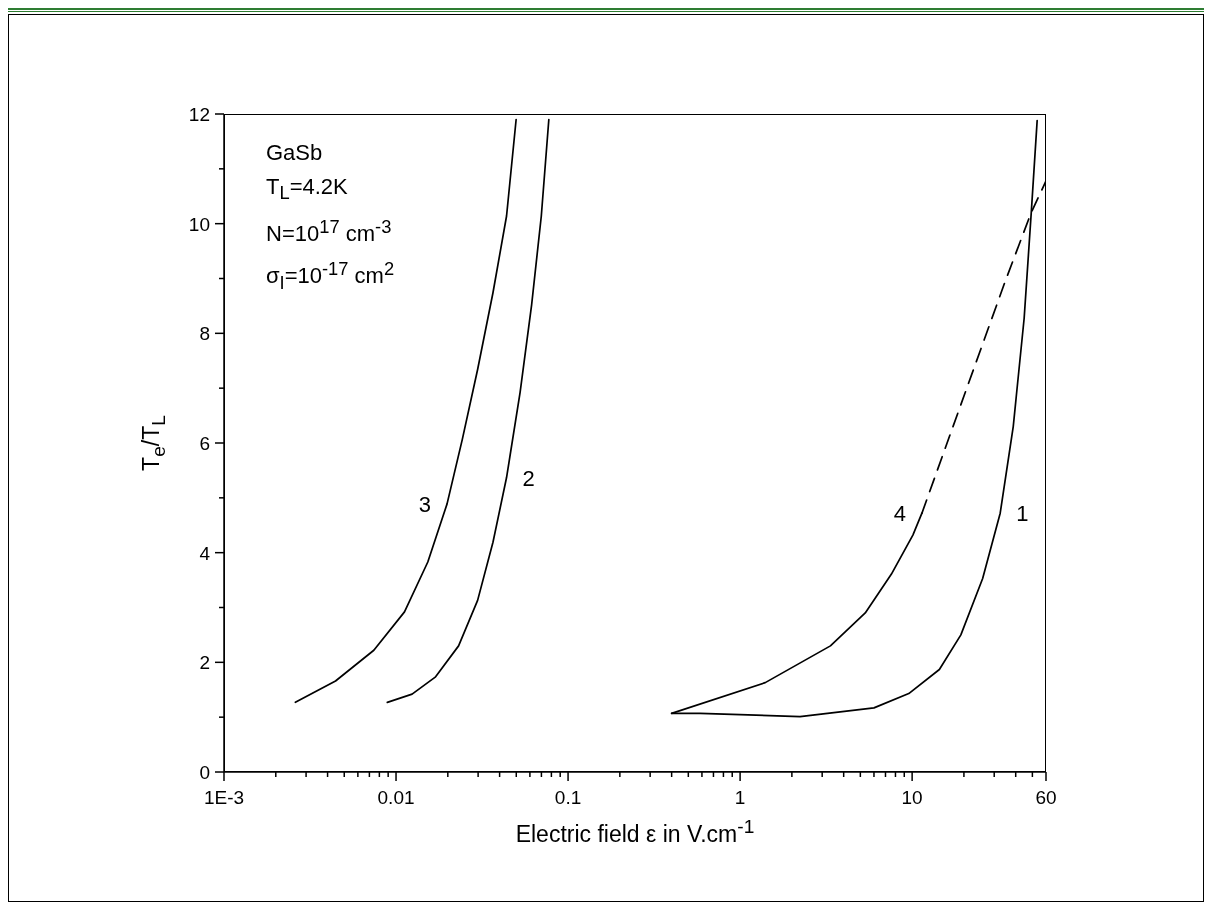  I want to click on x-axis-title: Electric field ε in V.cm$^{-1}$, so click(635, 832).